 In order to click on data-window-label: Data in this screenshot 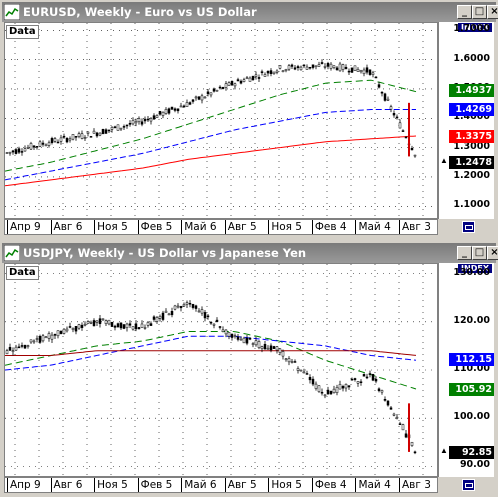, I will do `click(22, 32)`.